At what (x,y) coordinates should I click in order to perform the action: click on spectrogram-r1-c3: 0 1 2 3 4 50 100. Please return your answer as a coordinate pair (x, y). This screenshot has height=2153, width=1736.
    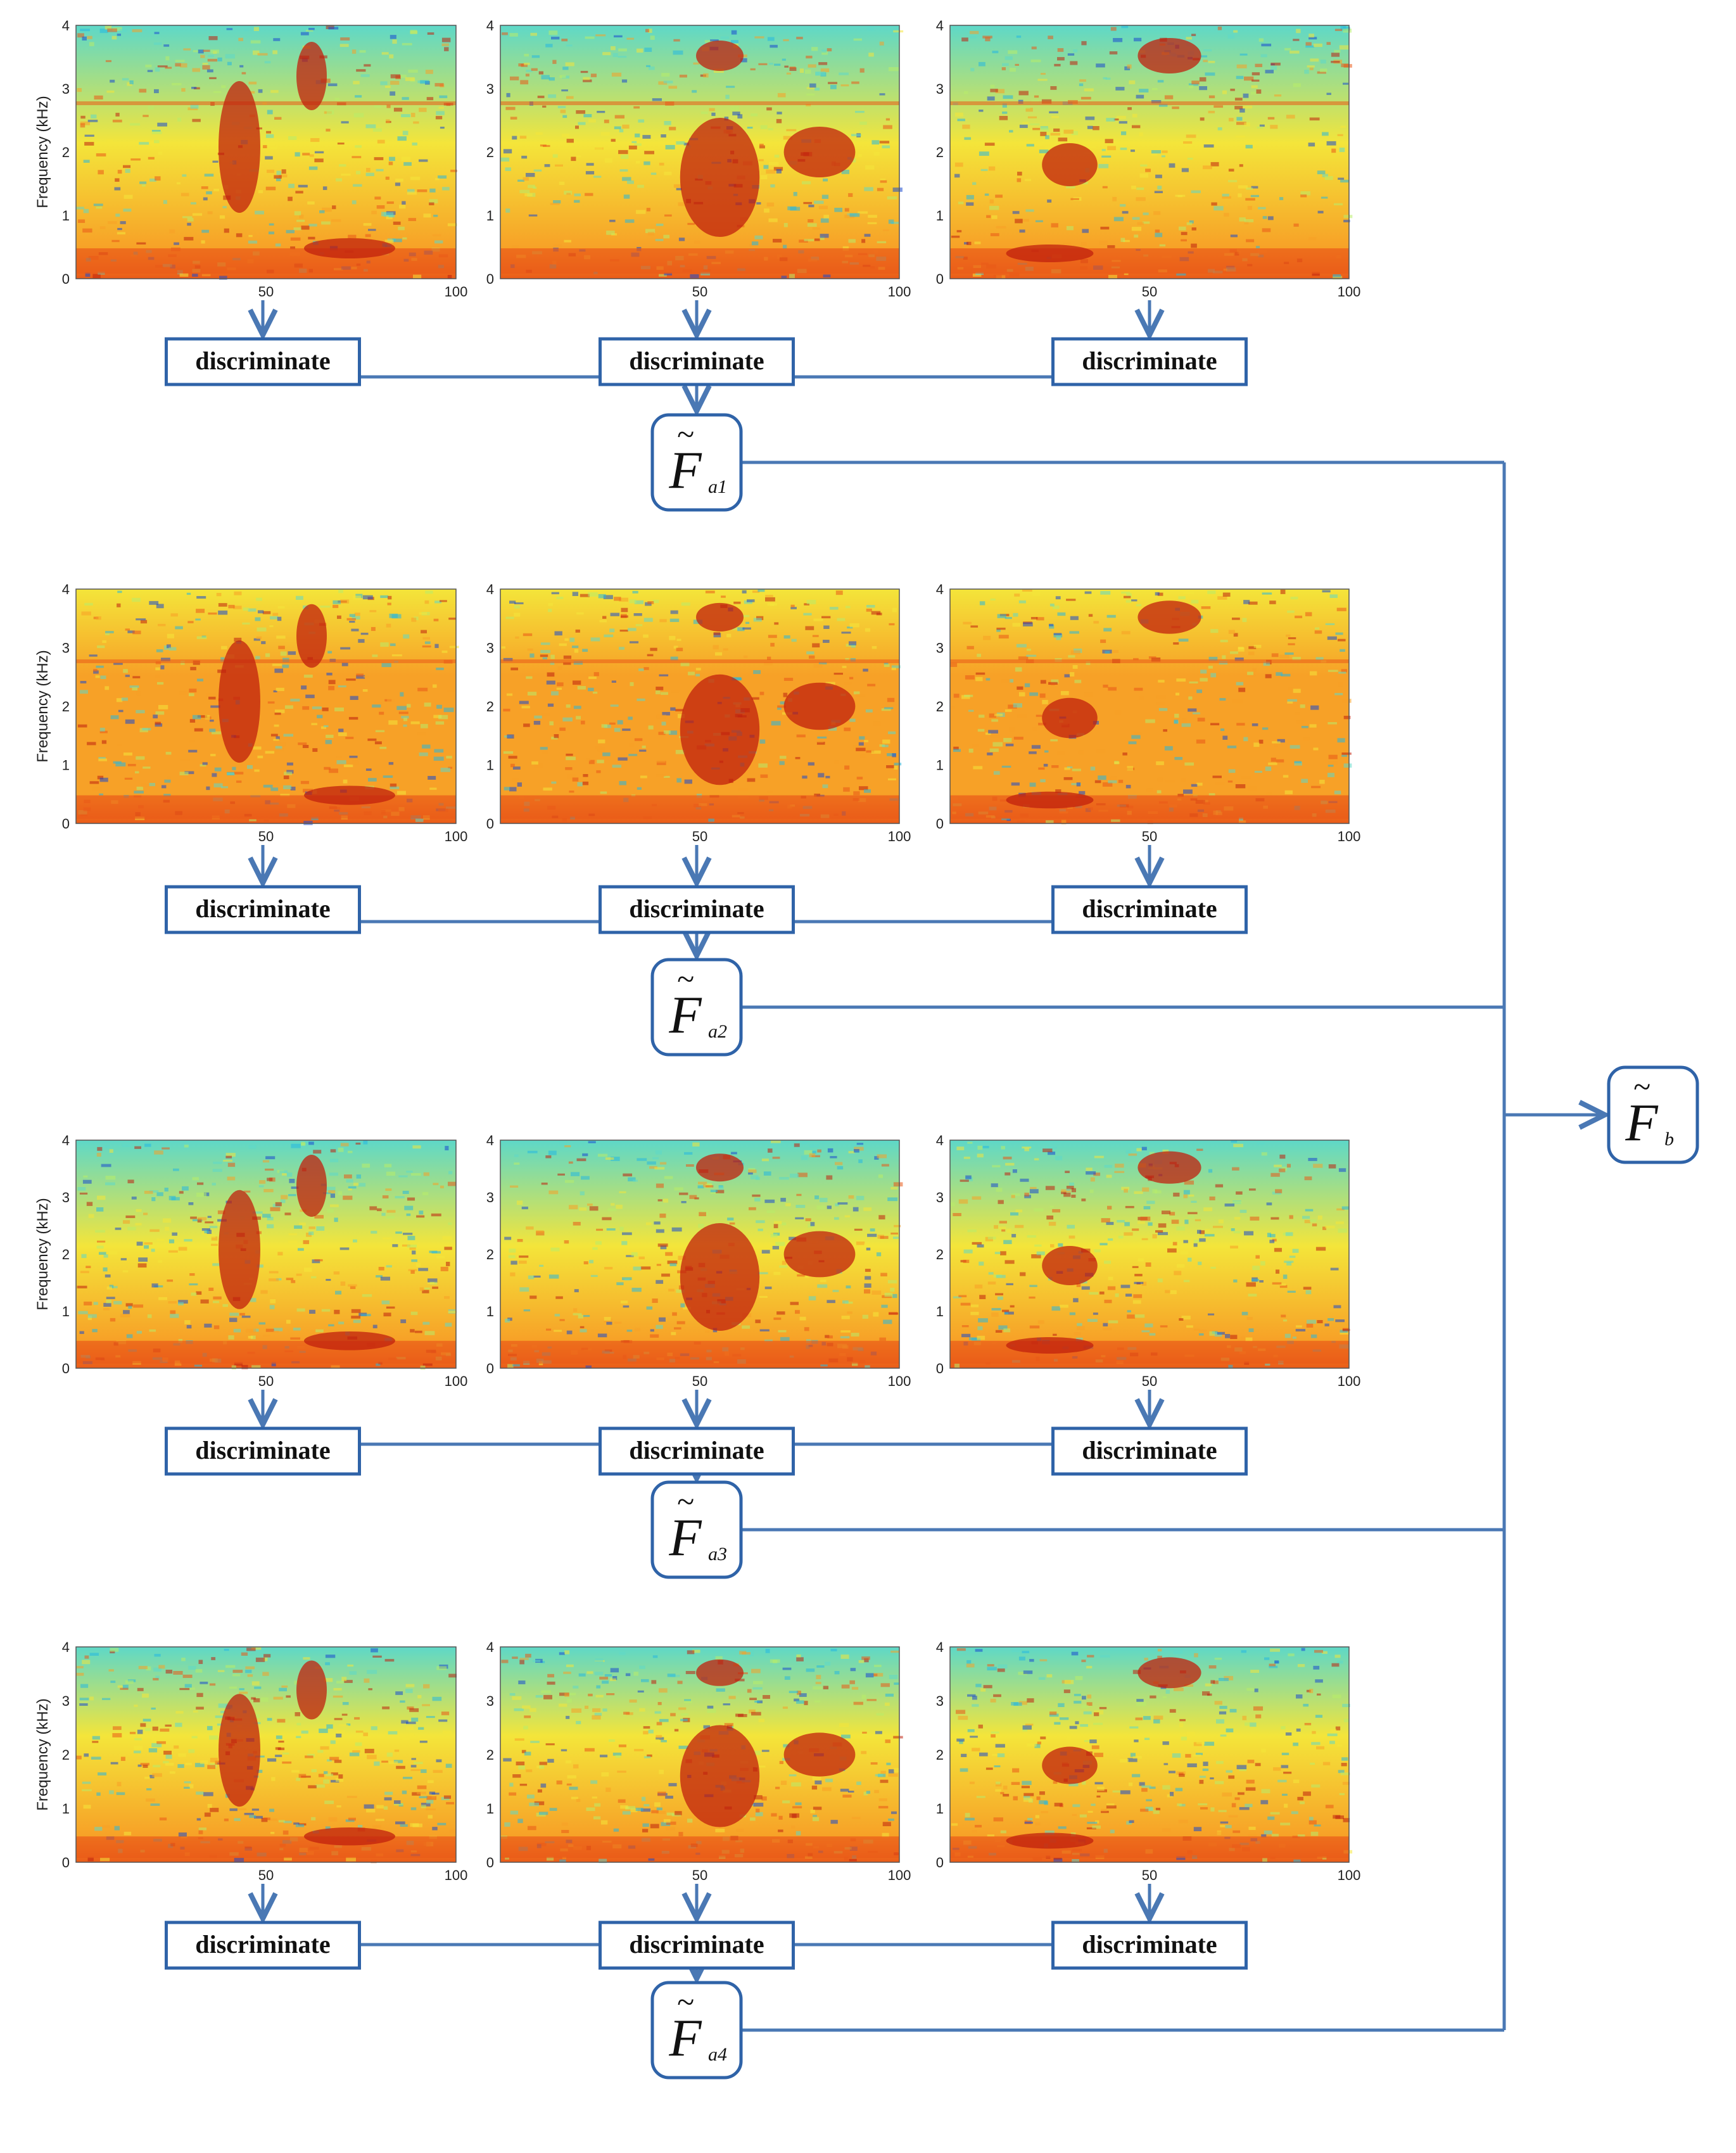
    Looking at the image, I should click on (1148, 159).